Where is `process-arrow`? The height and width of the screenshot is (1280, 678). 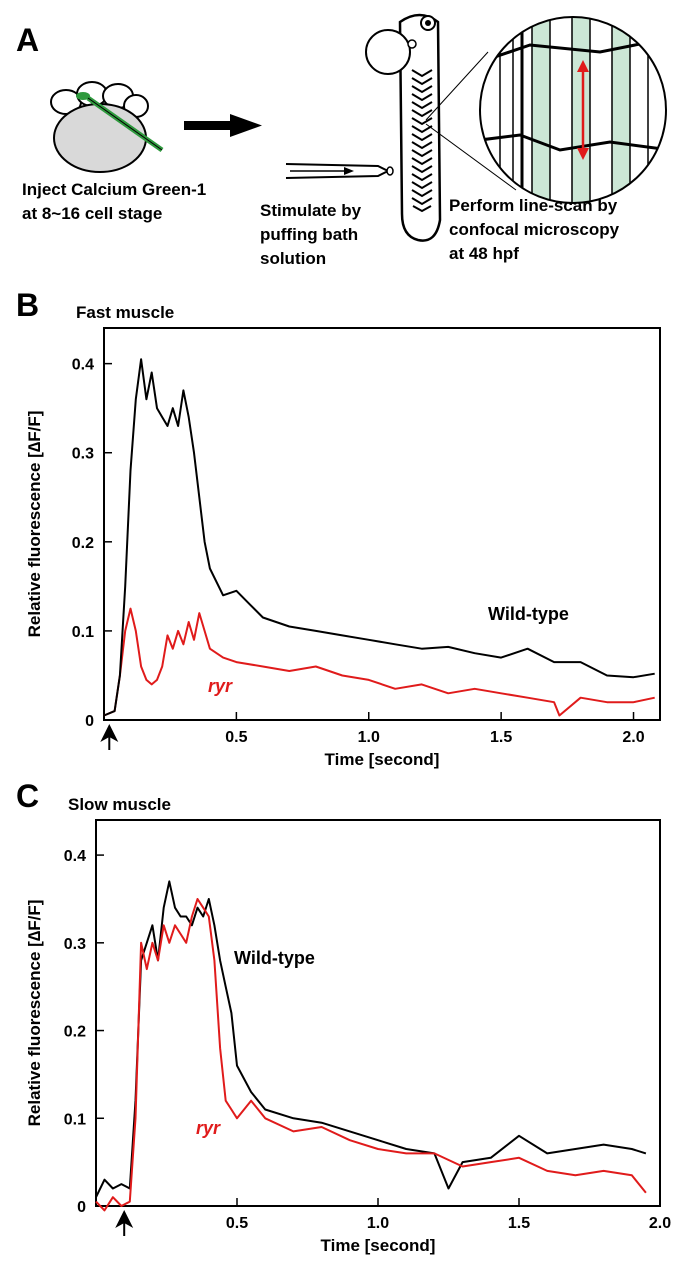 process-arrow is located at coordinates (223, 125).